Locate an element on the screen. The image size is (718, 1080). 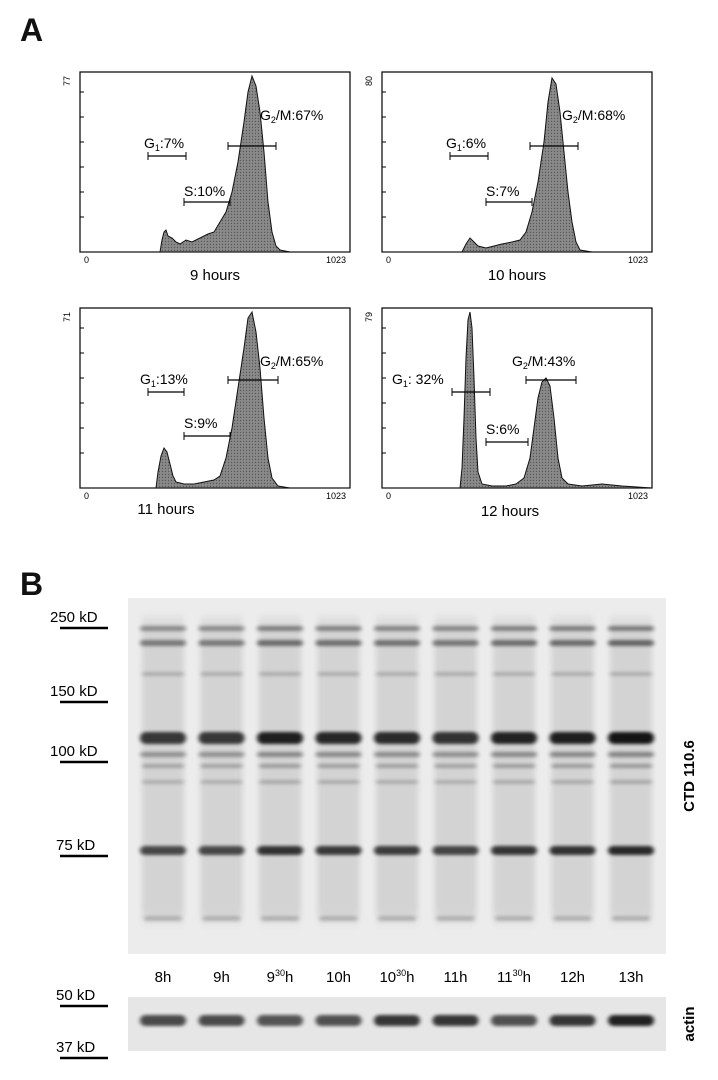
lane-labels: 8h 9h 930h 10h 1030h 11h 1130h 12h 13h is located at coordinates (399, 977).